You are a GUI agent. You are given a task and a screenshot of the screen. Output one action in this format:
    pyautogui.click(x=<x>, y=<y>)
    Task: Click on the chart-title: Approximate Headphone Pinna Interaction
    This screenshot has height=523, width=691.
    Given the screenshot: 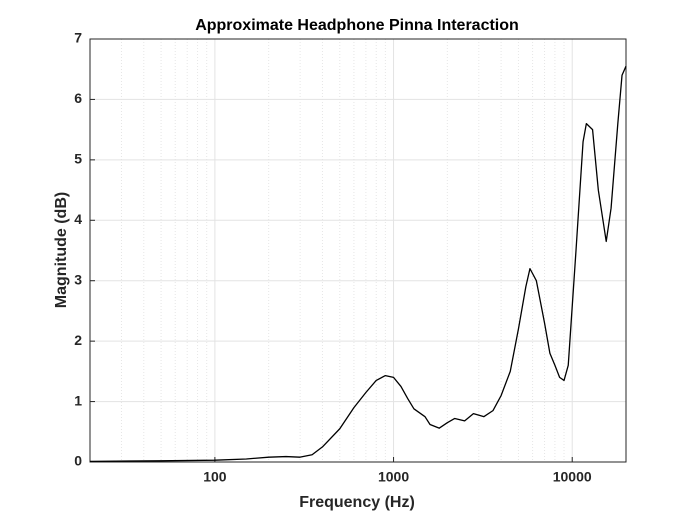 What is the action you would take?
    pyautogui.click(x=357, y=25)
    